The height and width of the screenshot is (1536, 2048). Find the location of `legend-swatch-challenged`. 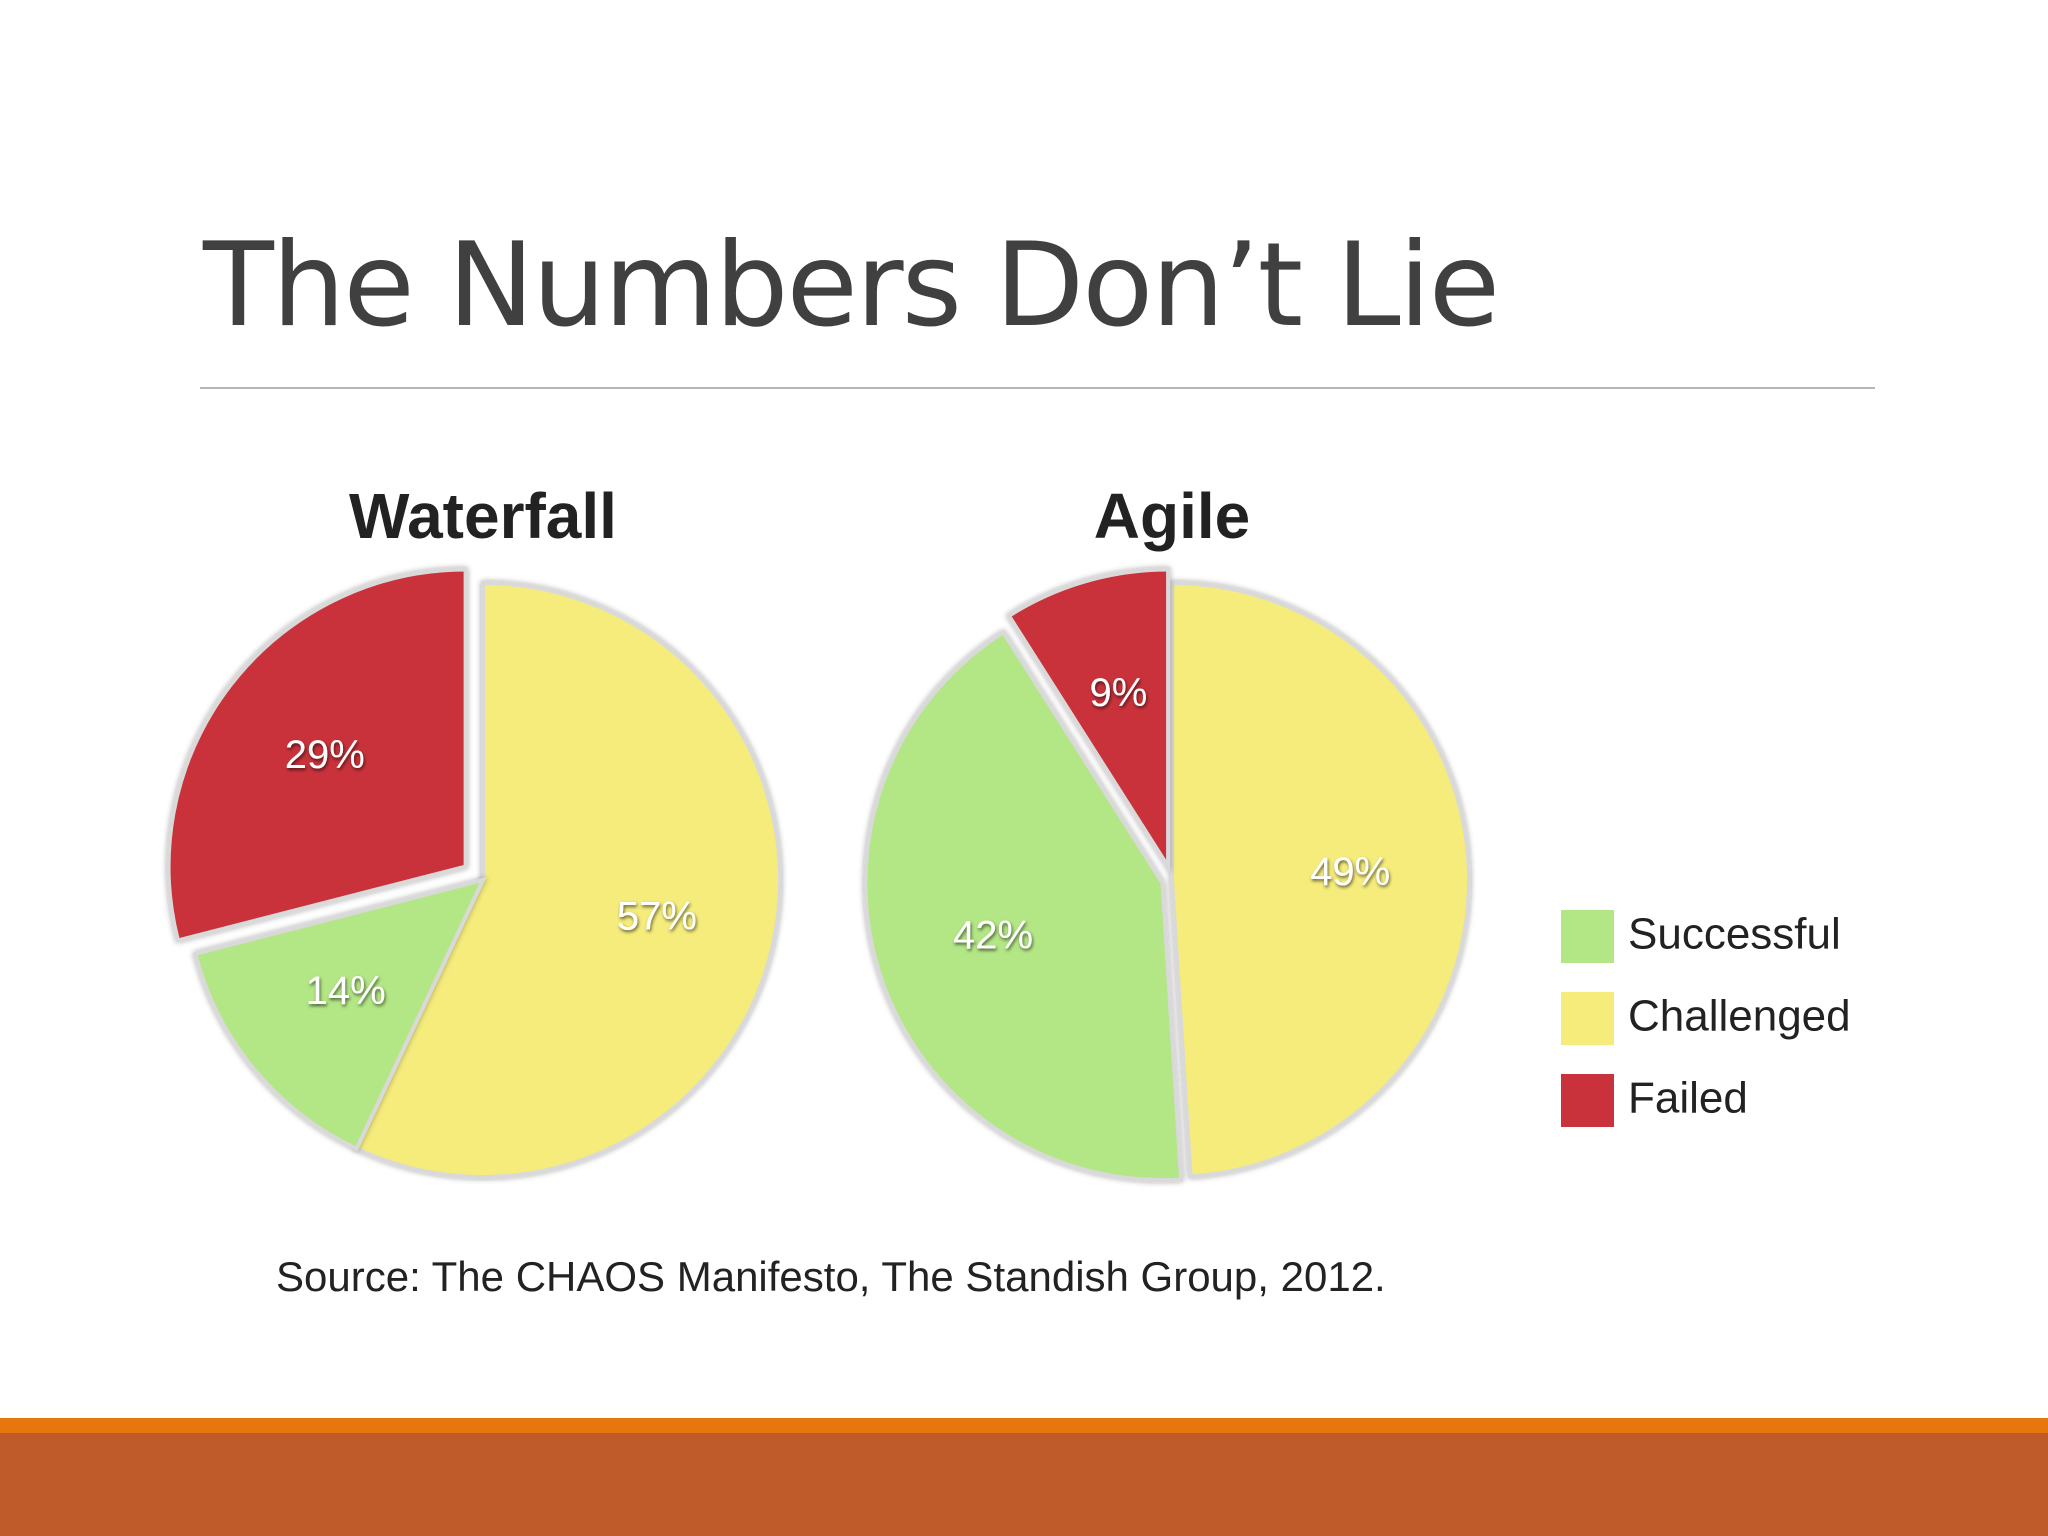

legend-swatch-challenged is located at coordinates (1587, 1018).